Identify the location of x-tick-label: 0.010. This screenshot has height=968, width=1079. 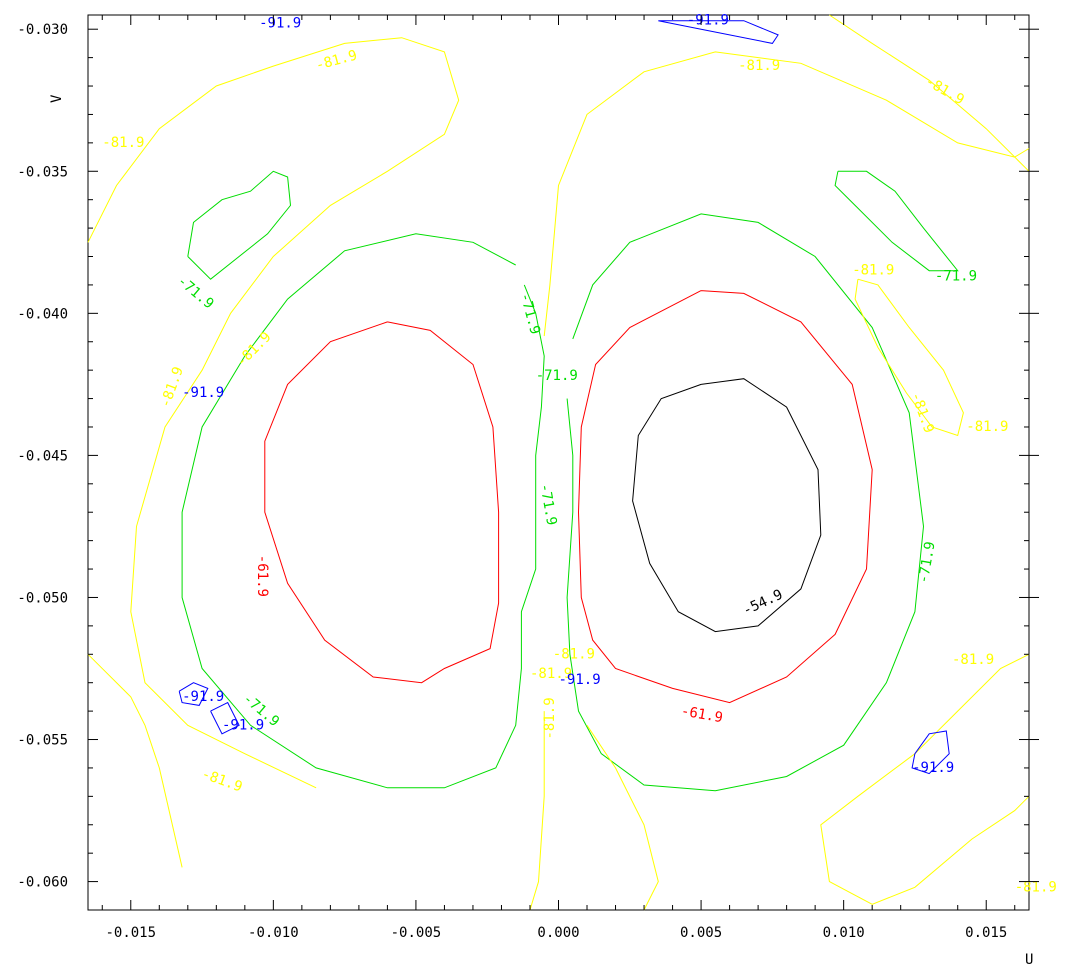
(844, 933).